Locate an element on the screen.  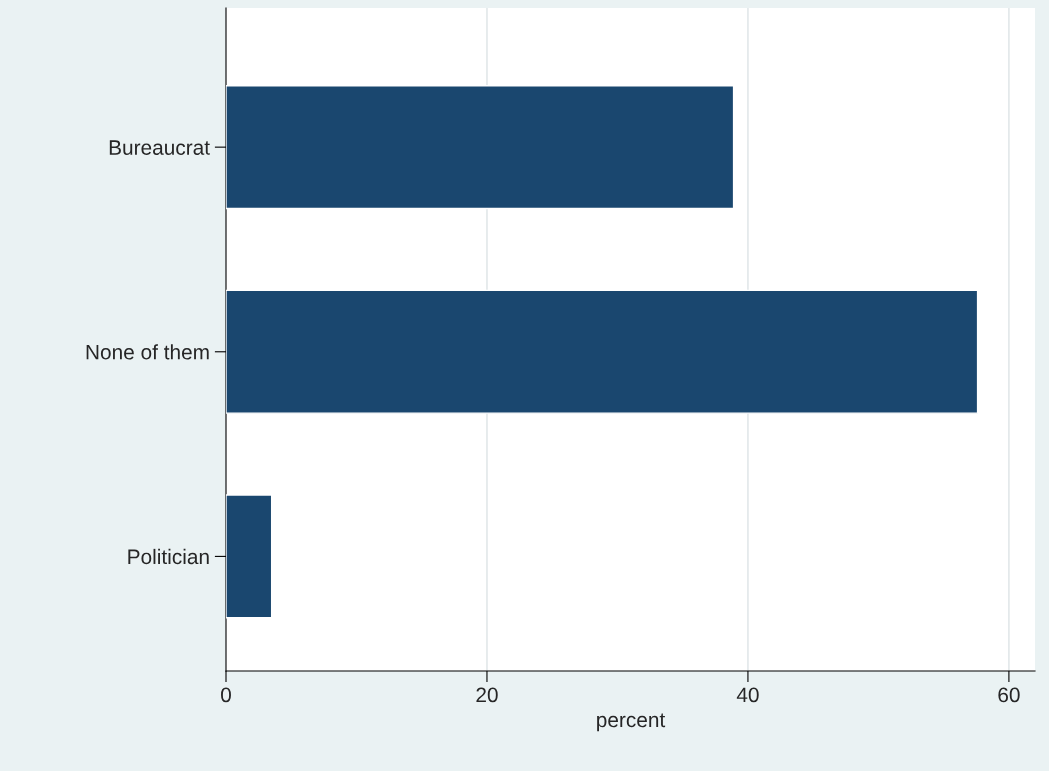
x-axis-title: percent is located at coordinates (631, 722).